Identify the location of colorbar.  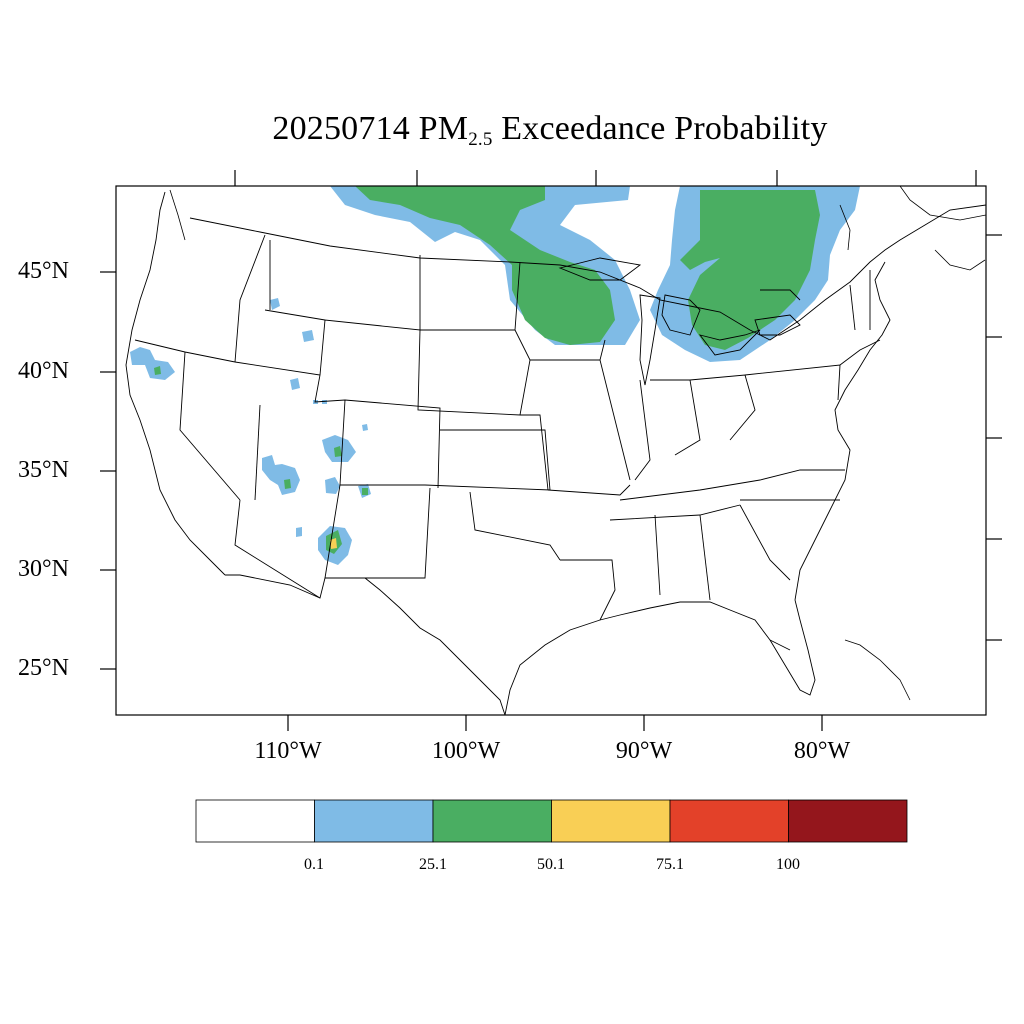
(551, 821).